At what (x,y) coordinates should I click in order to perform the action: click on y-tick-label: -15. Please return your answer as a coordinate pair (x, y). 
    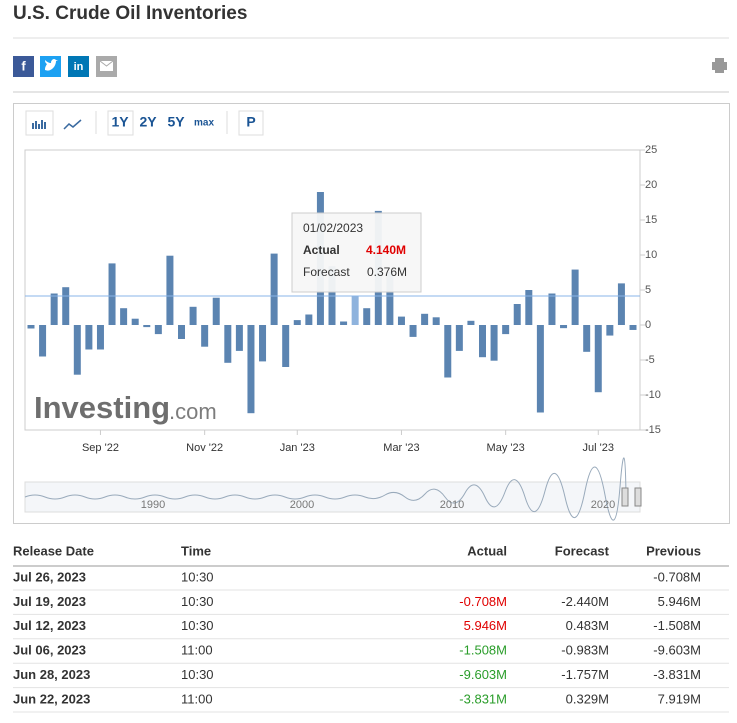
    Looking at the image, I should click on (653, 430).